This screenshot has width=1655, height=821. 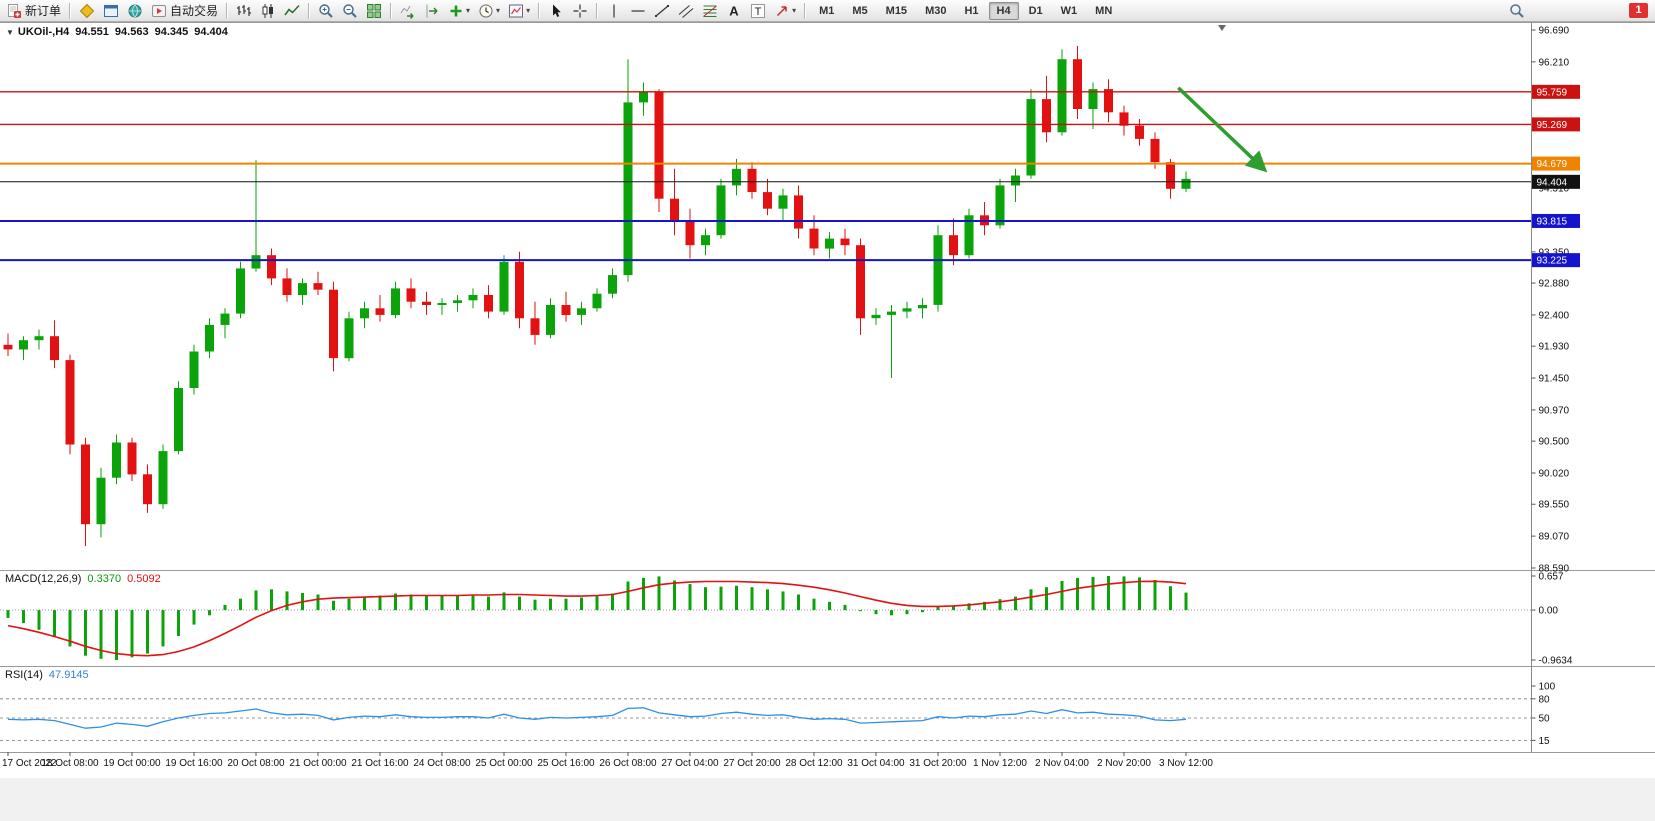 I want to click on price-badge-93.815, so click(x=1556, y=220).